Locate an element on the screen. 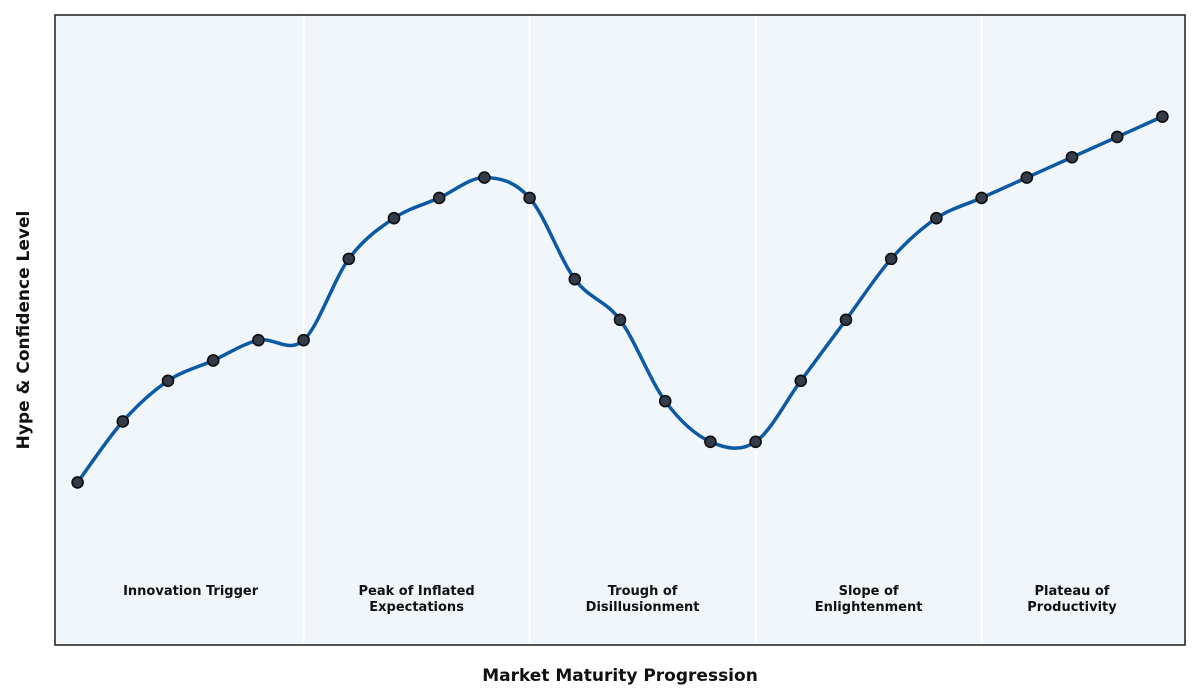  phase-label: Plateau of Productivity is located at coordinates (1072, 599).